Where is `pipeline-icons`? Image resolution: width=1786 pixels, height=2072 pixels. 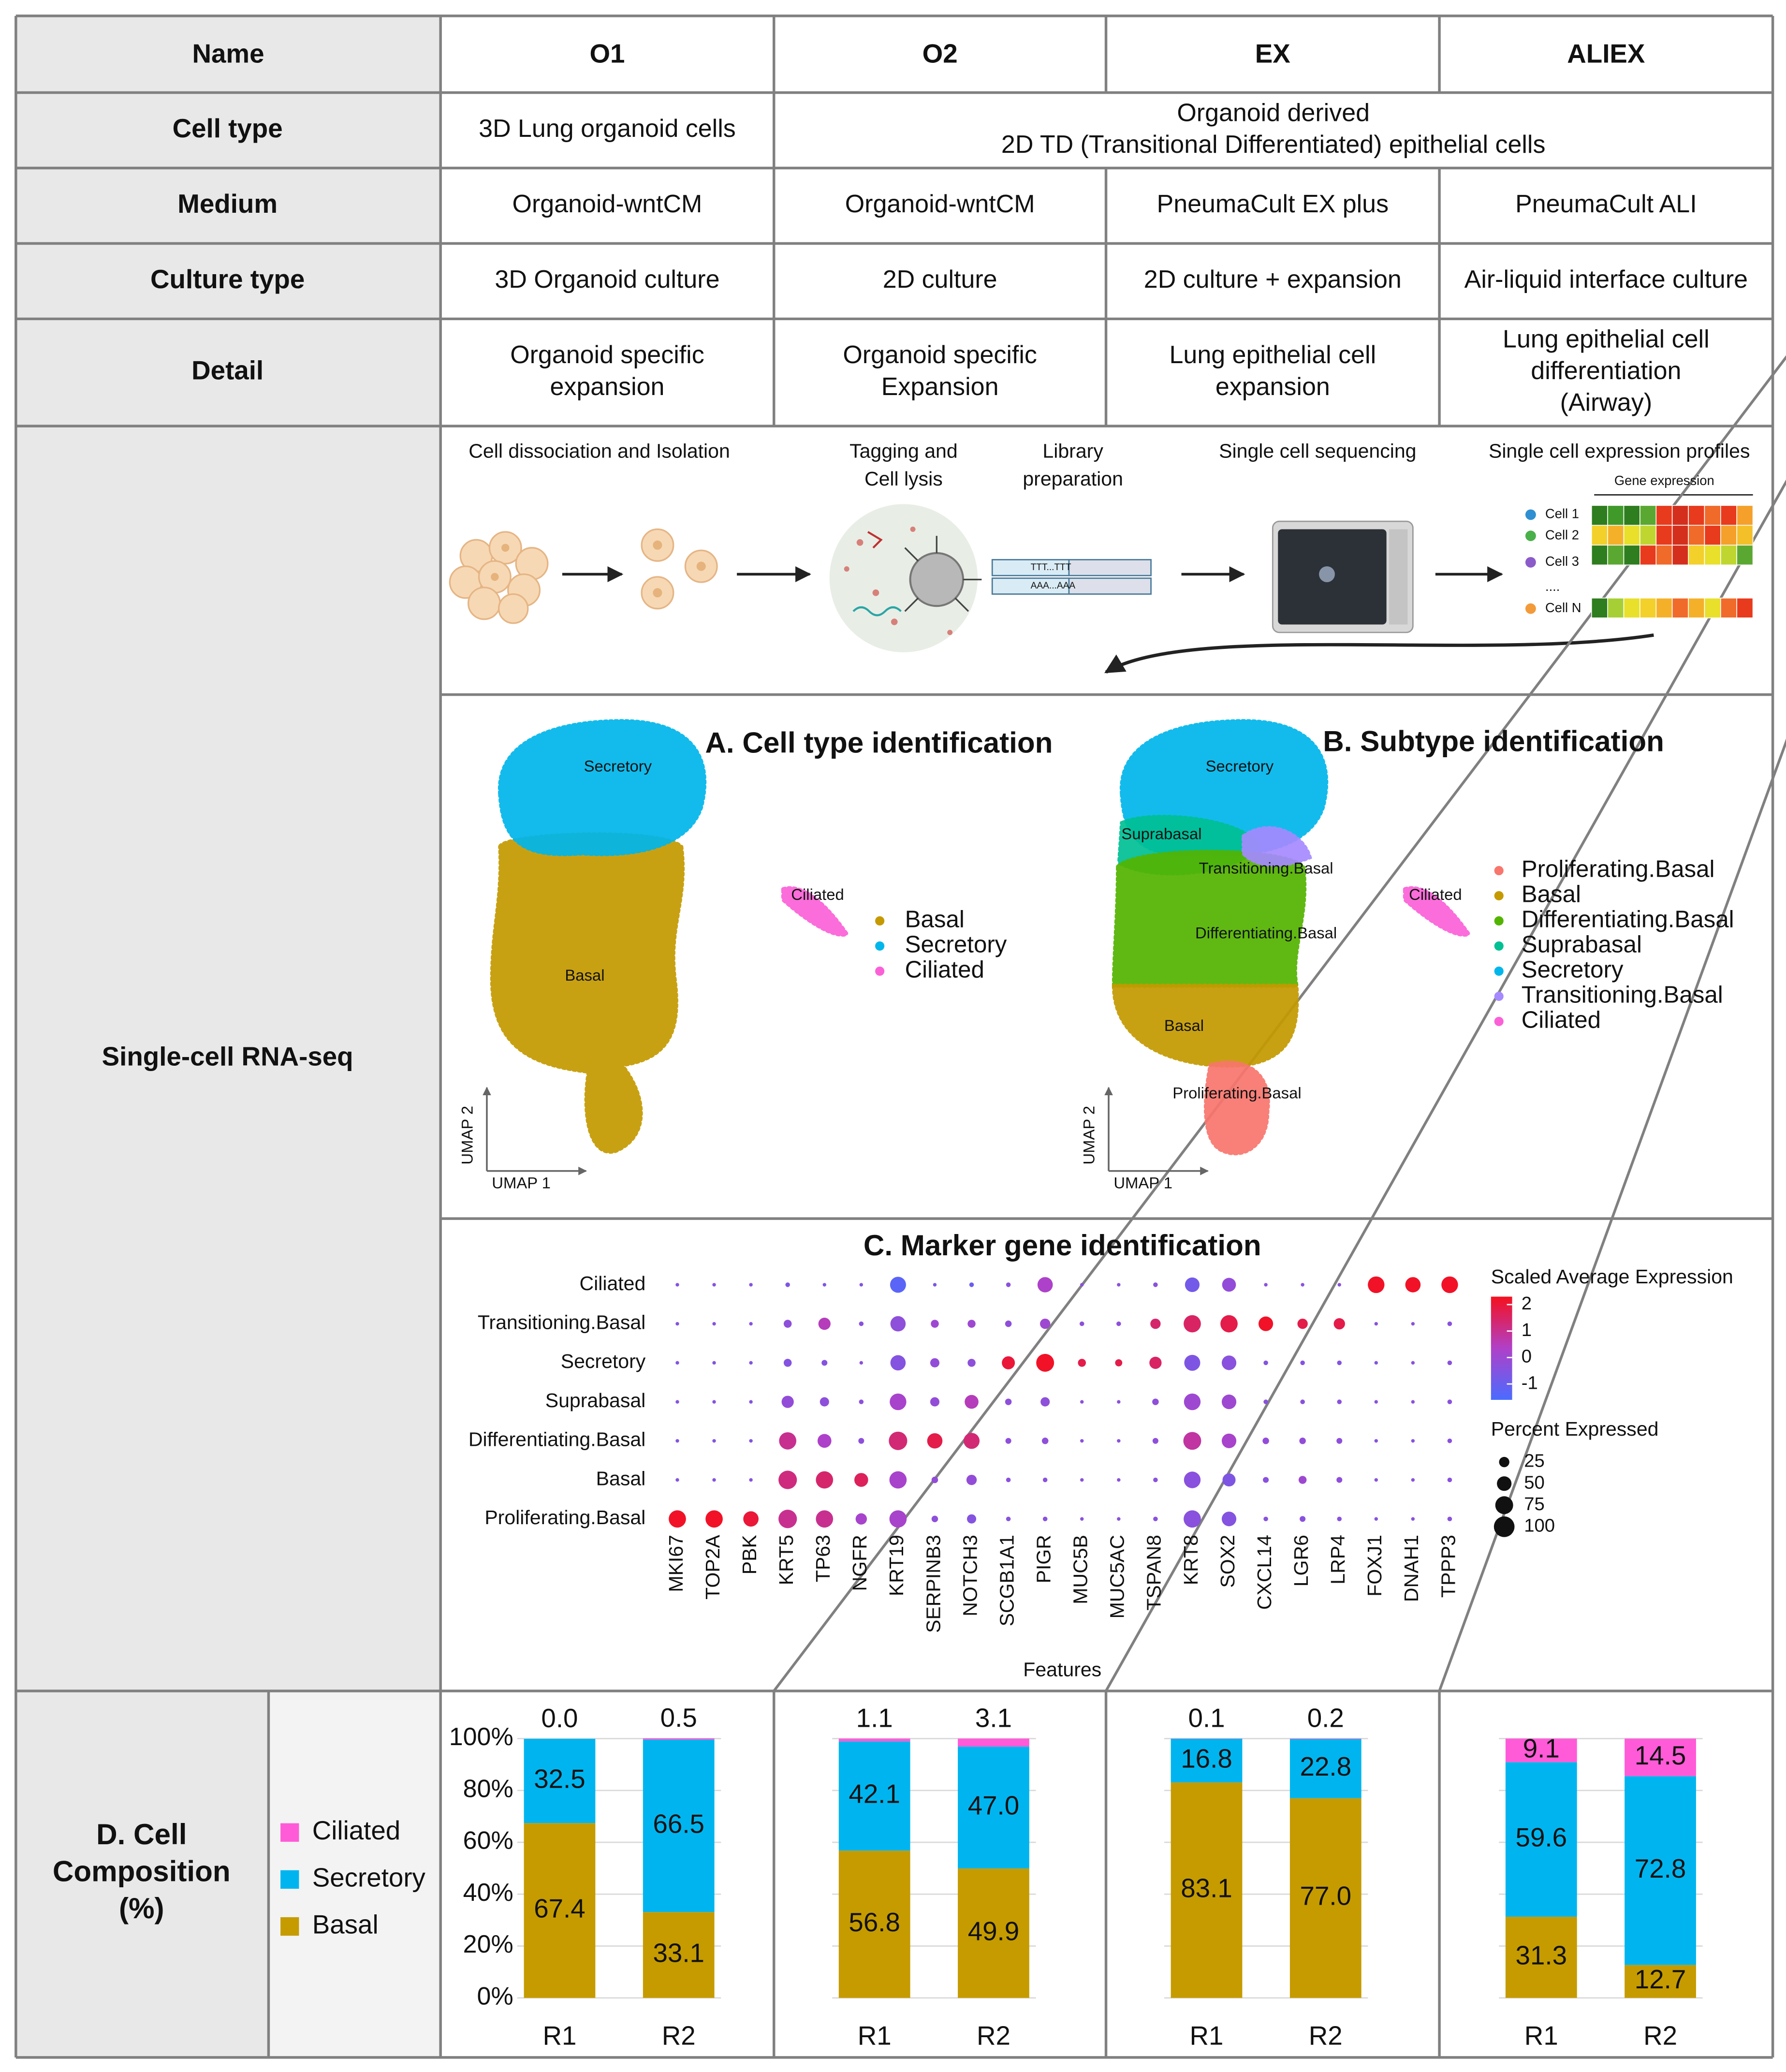 pipeline-icons is located at coordinates (1101, 584).